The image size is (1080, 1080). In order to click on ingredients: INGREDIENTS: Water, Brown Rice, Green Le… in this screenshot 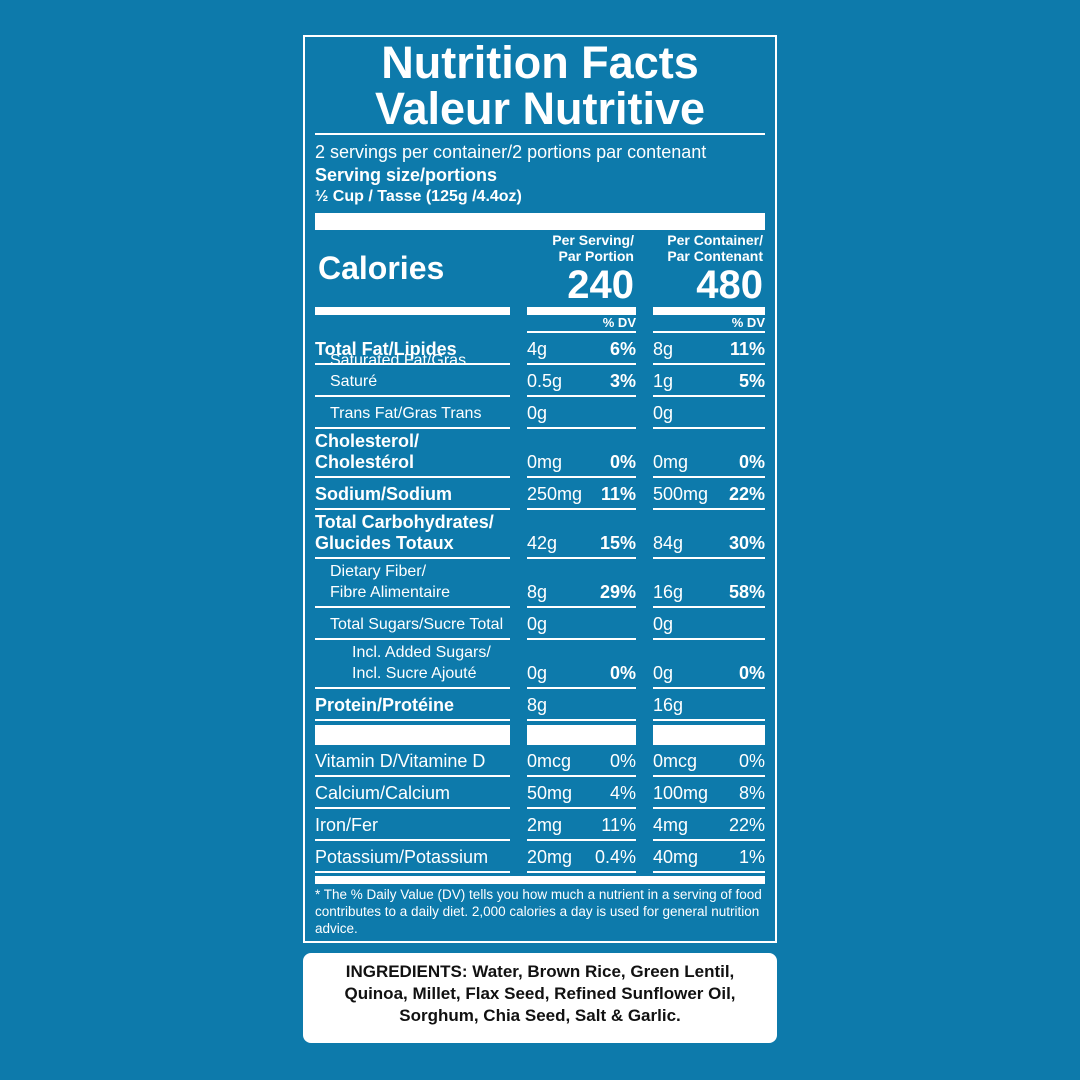, I will do `click(540, 998)`.